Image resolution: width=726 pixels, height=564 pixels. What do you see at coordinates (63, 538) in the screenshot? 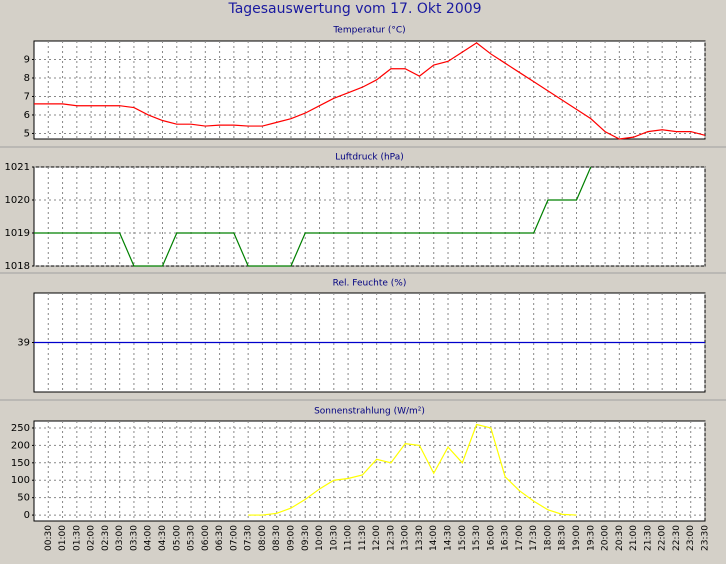
I see `x-tick-label: 01:00` at bounding box center [63, 538].